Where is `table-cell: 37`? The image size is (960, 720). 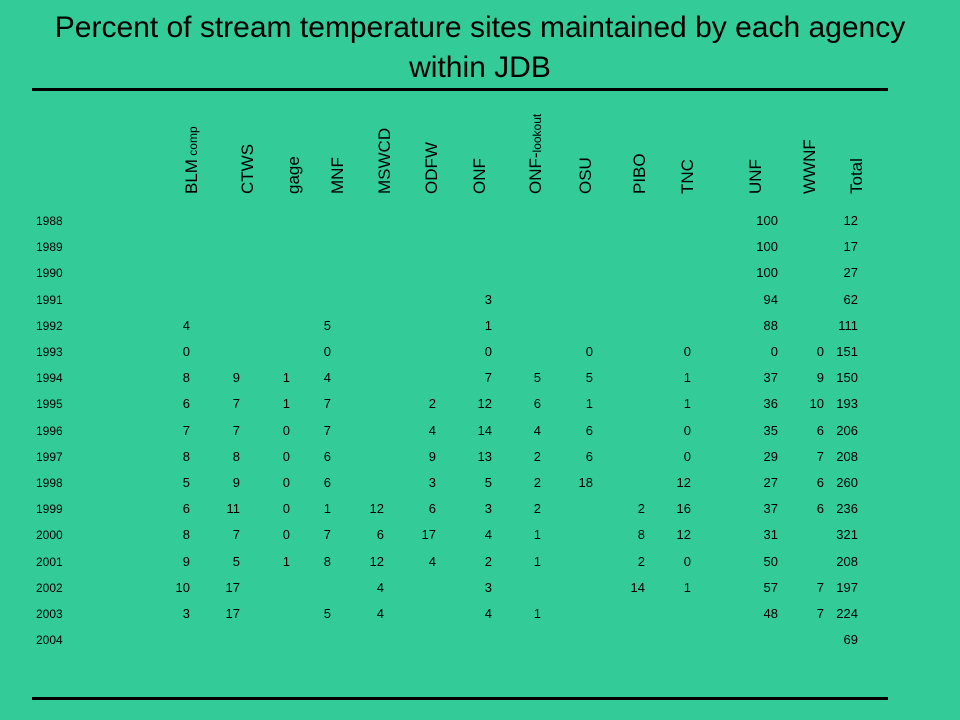
table-cell: 37 is located at coordinates (770, 378).